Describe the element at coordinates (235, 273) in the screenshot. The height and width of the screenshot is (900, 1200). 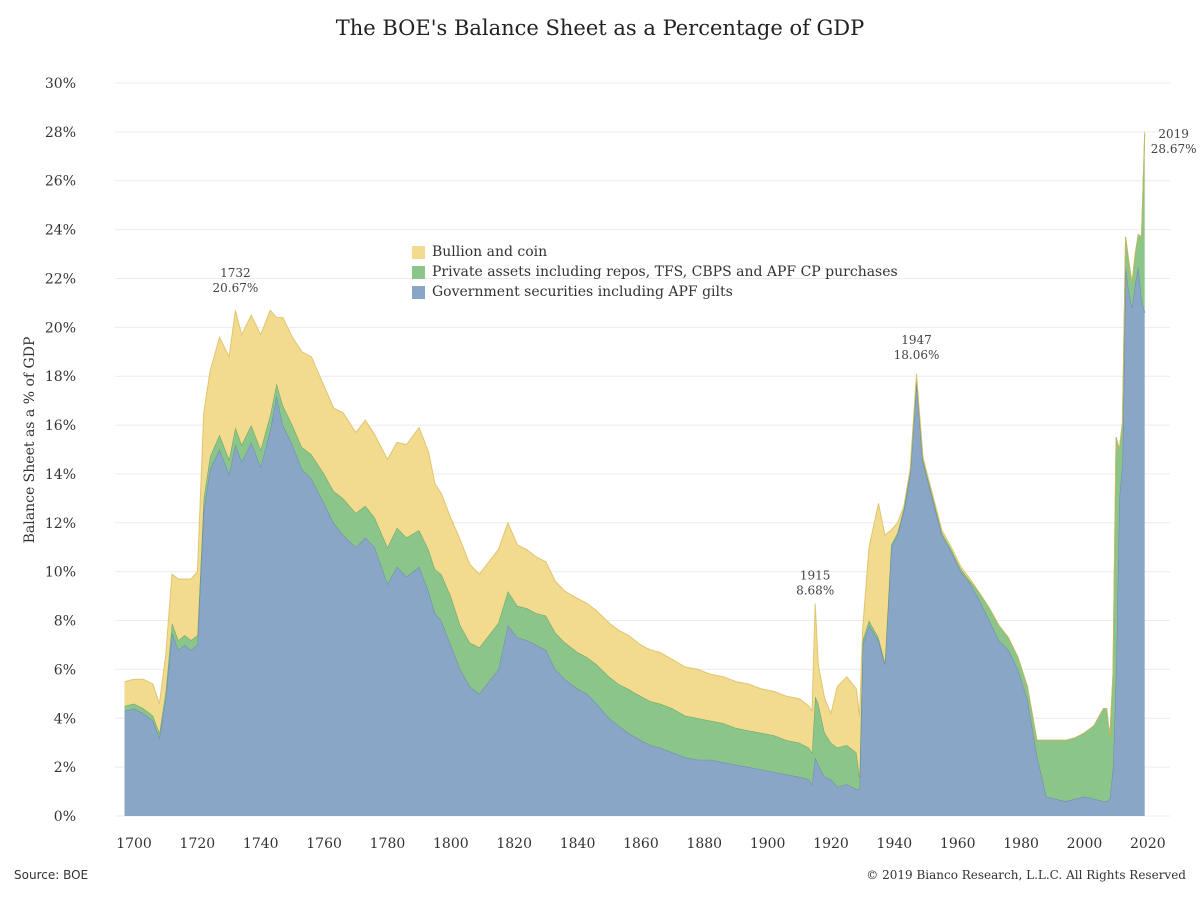
I see `annotation-year: 1732` at that location.